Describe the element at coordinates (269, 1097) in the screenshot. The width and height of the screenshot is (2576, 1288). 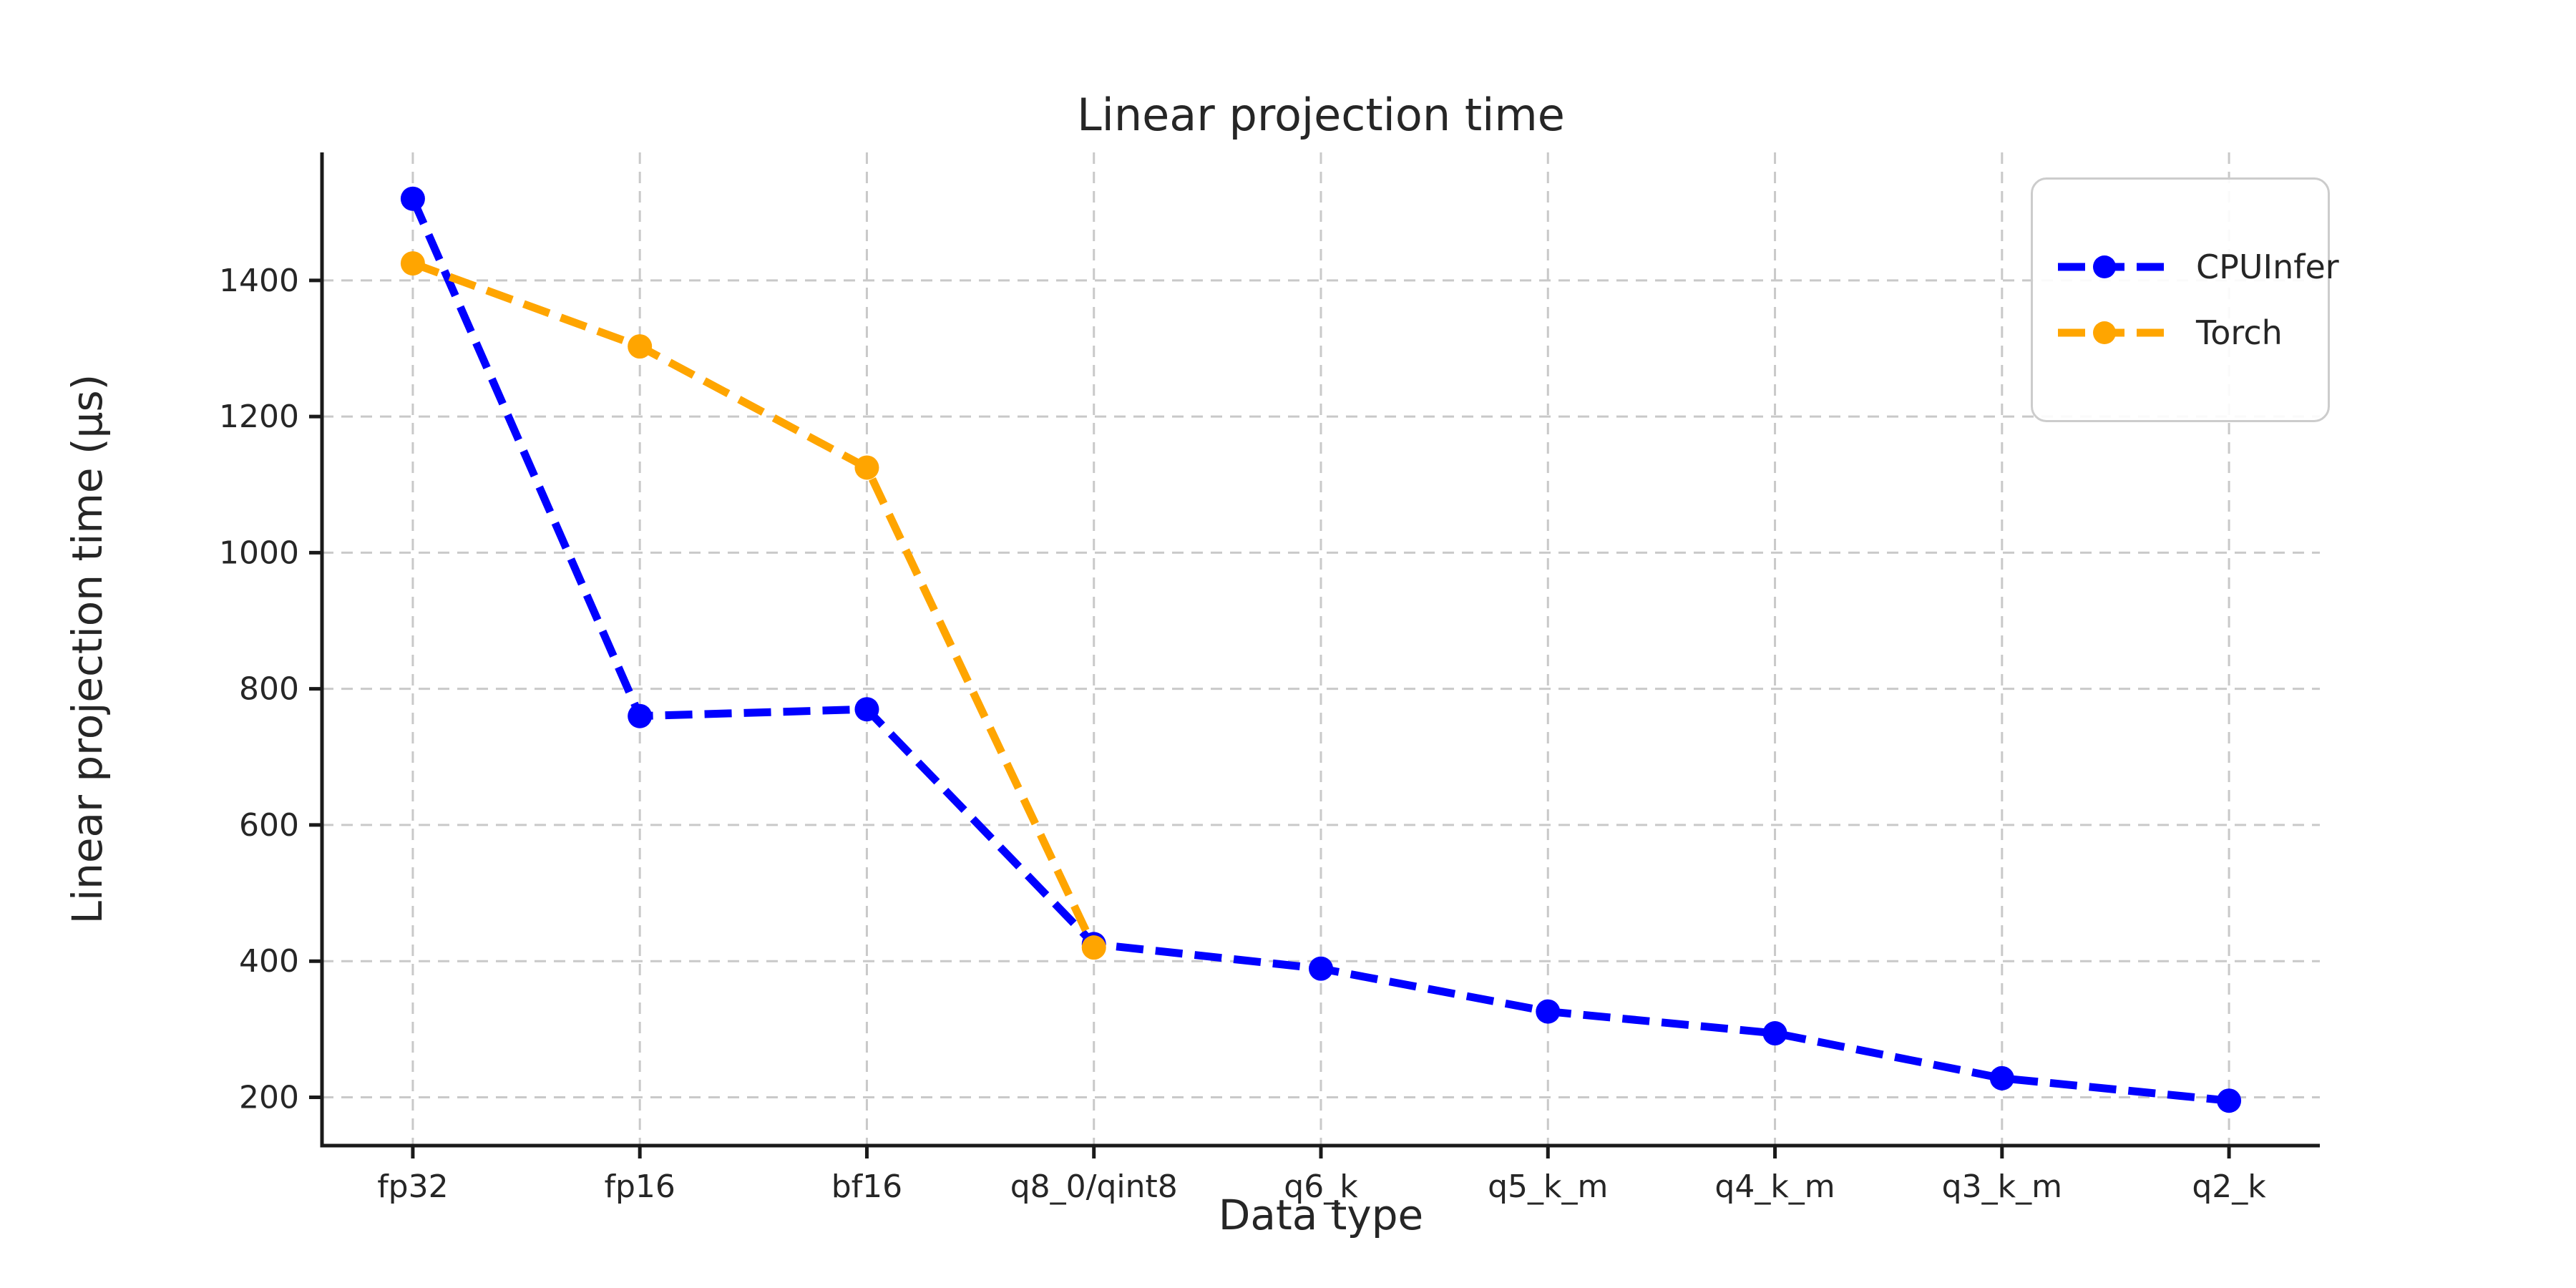
I see `y-tick-label: 200` at that location.